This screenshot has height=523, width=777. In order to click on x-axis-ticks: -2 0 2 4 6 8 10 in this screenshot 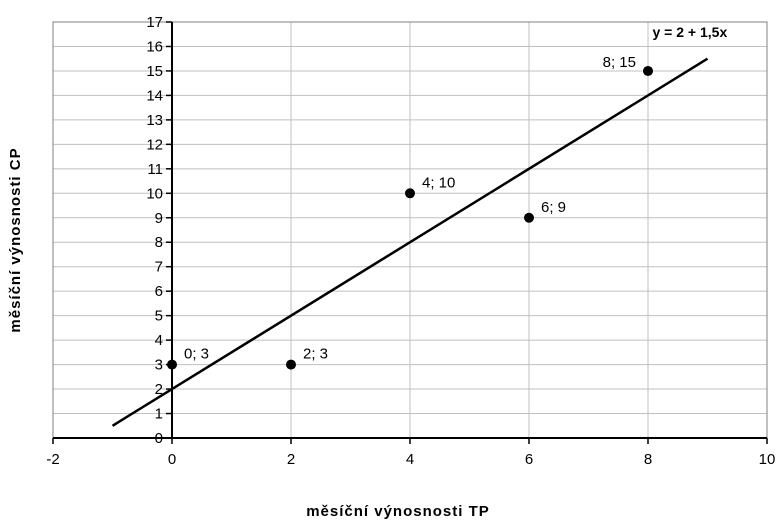, I will do `click(410, 453)`.